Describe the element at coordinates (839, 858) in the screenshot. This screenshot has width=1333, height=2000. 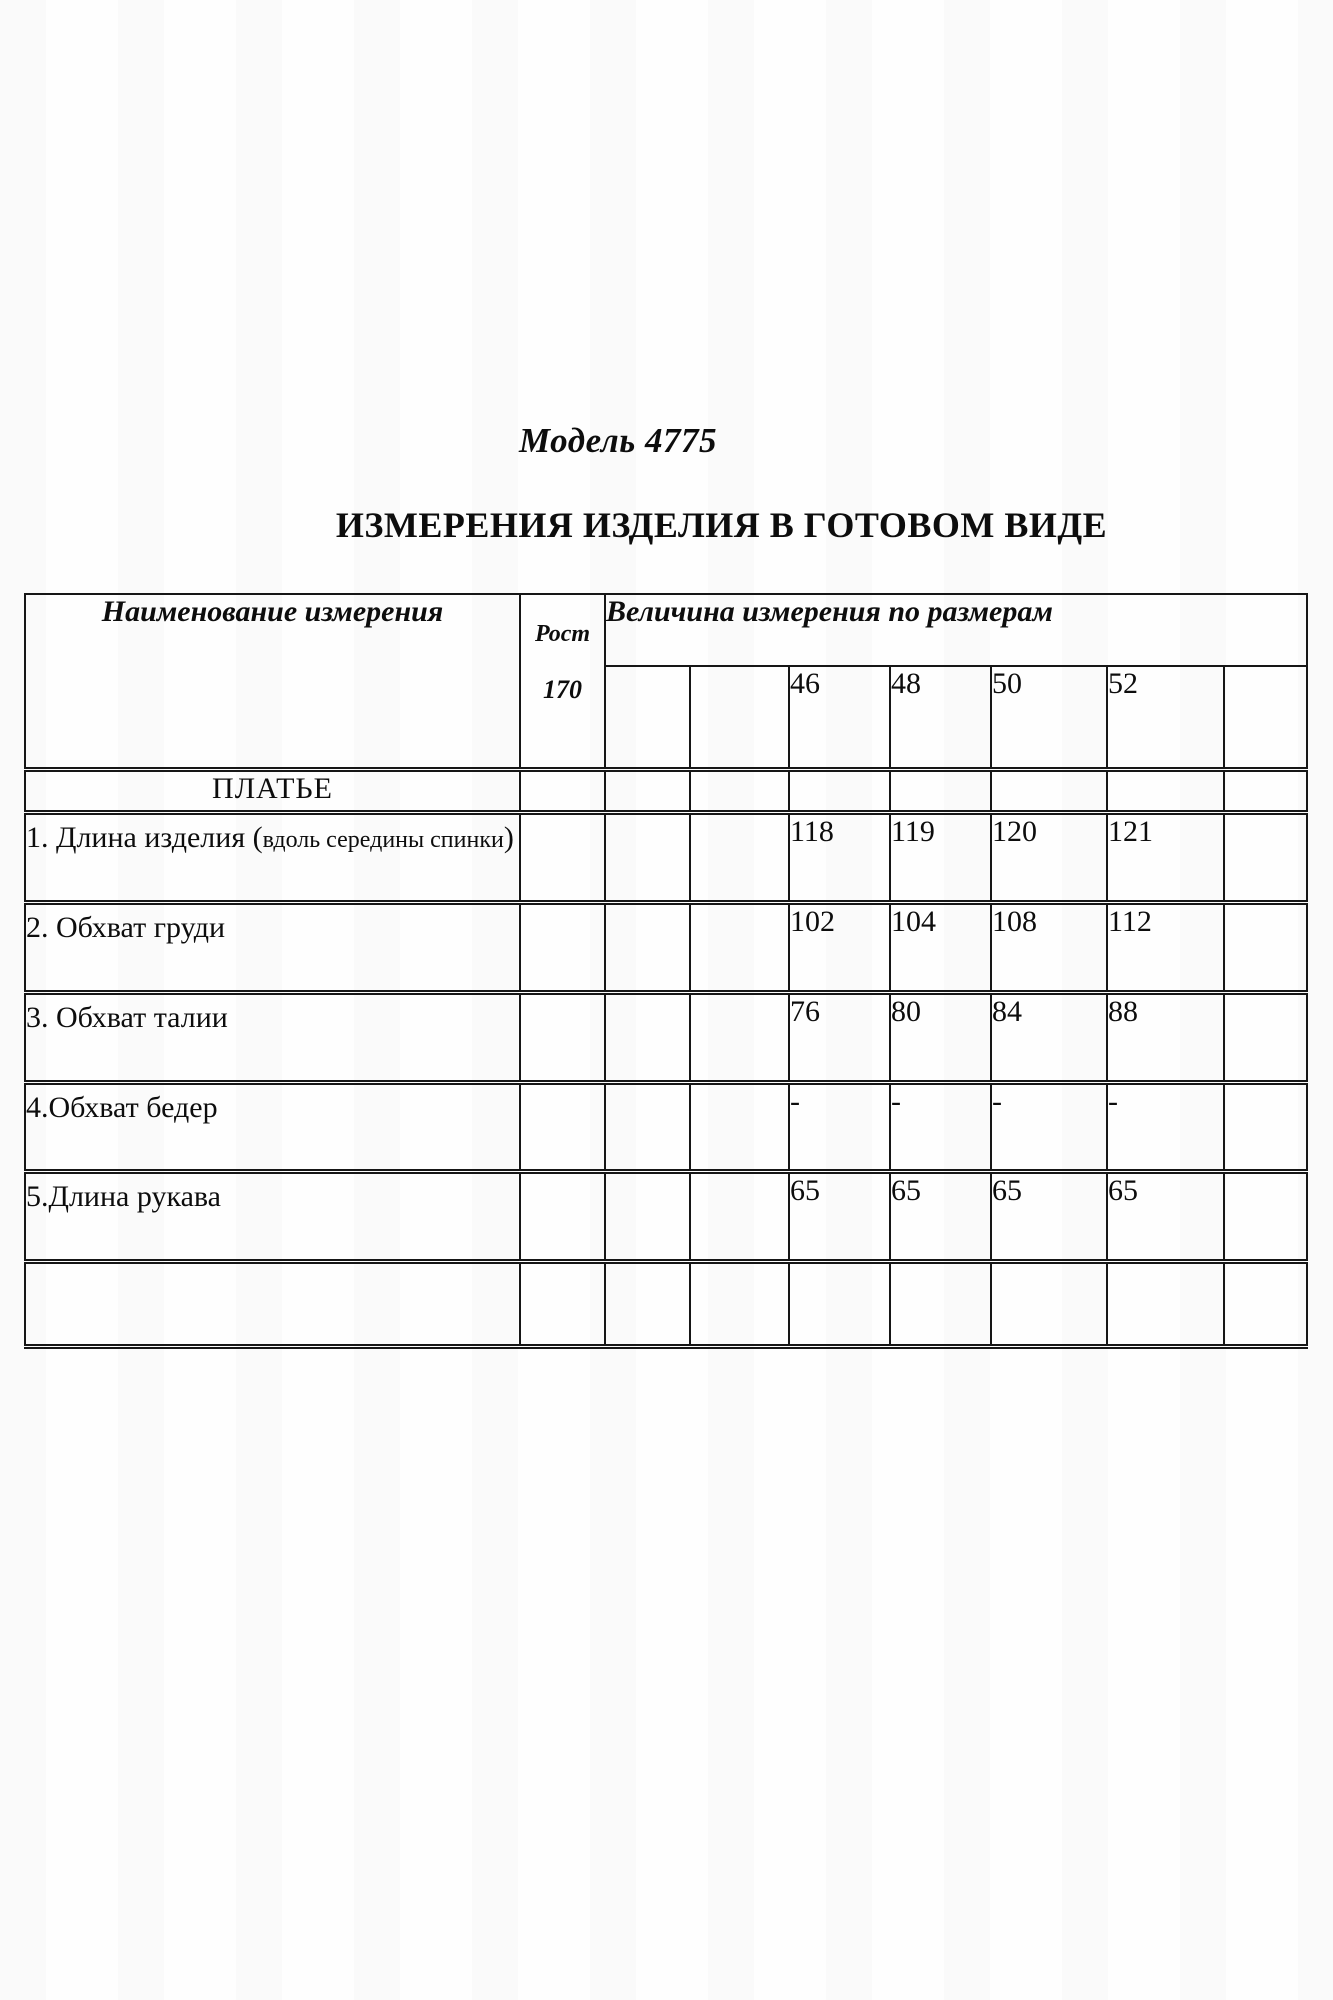
I see `value-size-46: 118` at that location.